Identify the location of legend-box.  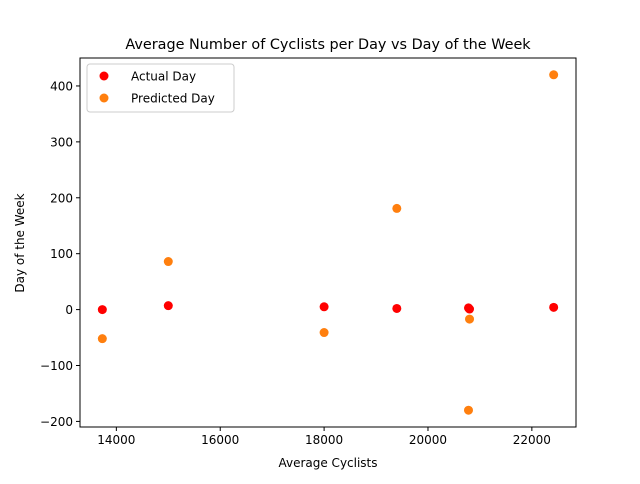
(160, 88).